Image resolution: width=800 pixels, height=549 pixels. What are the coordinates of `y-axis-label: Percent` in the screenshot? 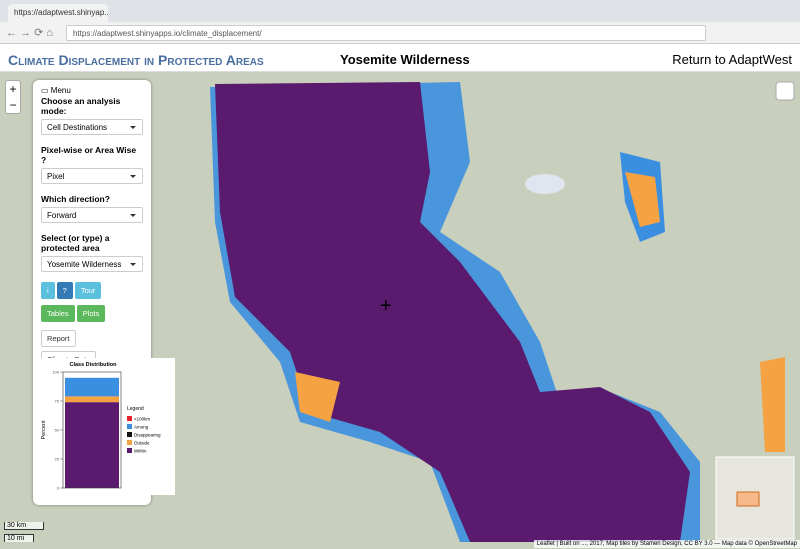 It's located at (44, 429).